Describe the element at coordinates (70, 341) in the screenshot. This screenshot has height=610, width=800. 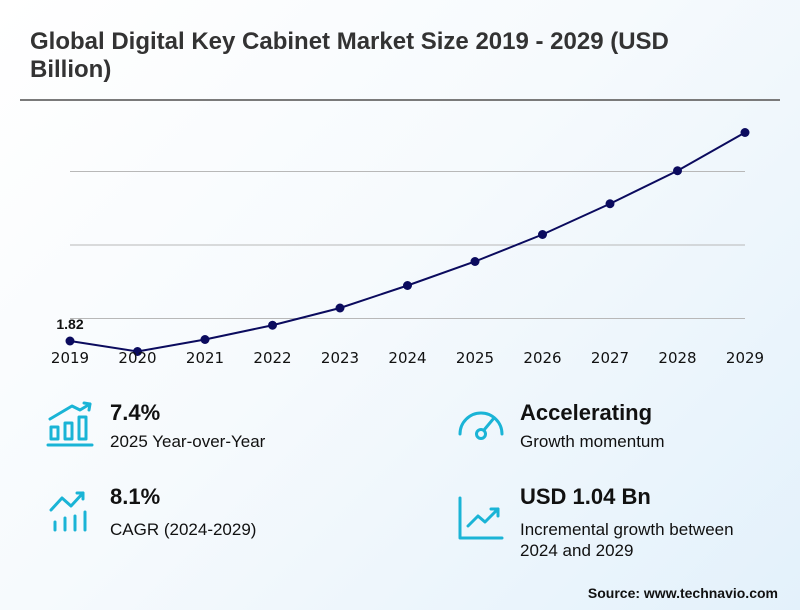
I see `data-point-2019` at that location.